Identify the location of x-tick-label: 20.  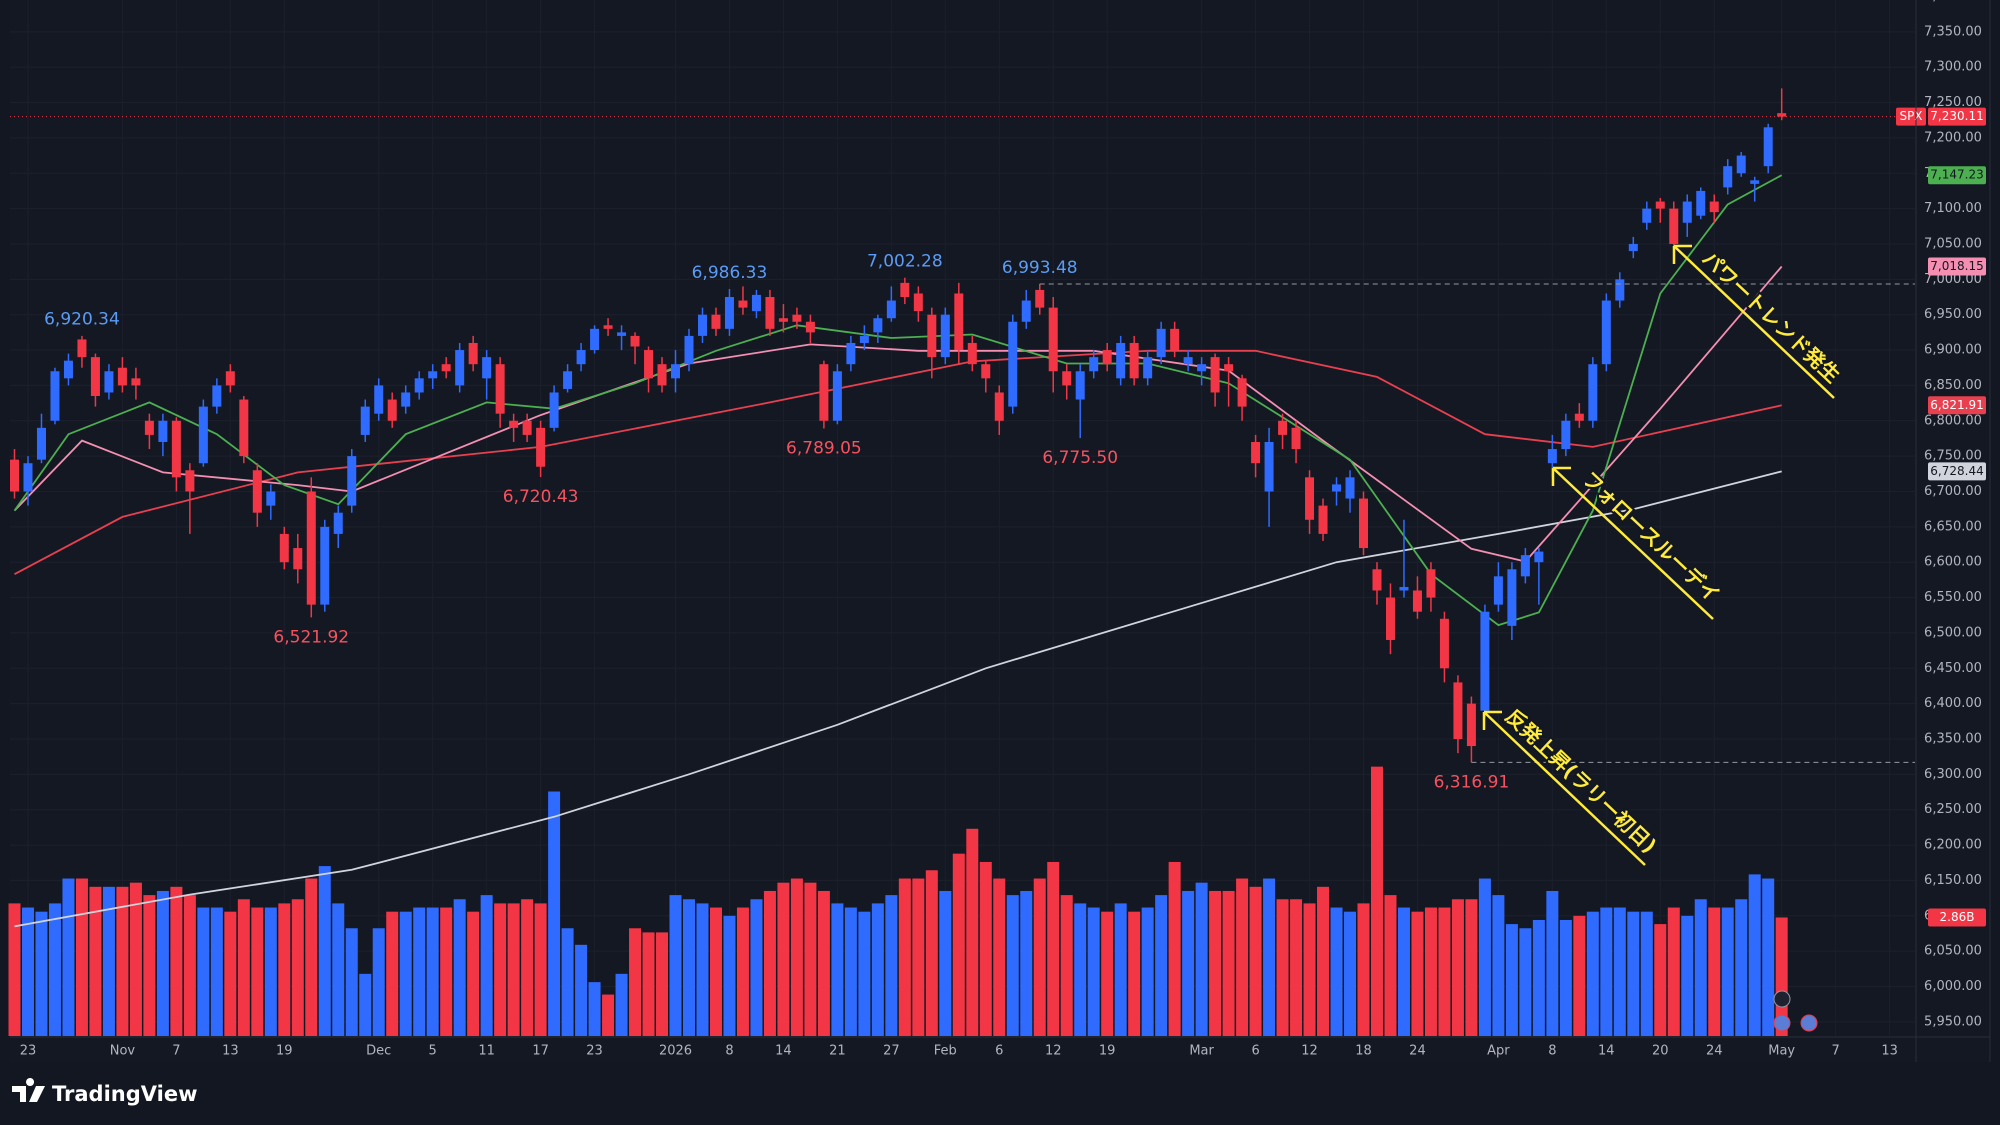
(1660, 1051).